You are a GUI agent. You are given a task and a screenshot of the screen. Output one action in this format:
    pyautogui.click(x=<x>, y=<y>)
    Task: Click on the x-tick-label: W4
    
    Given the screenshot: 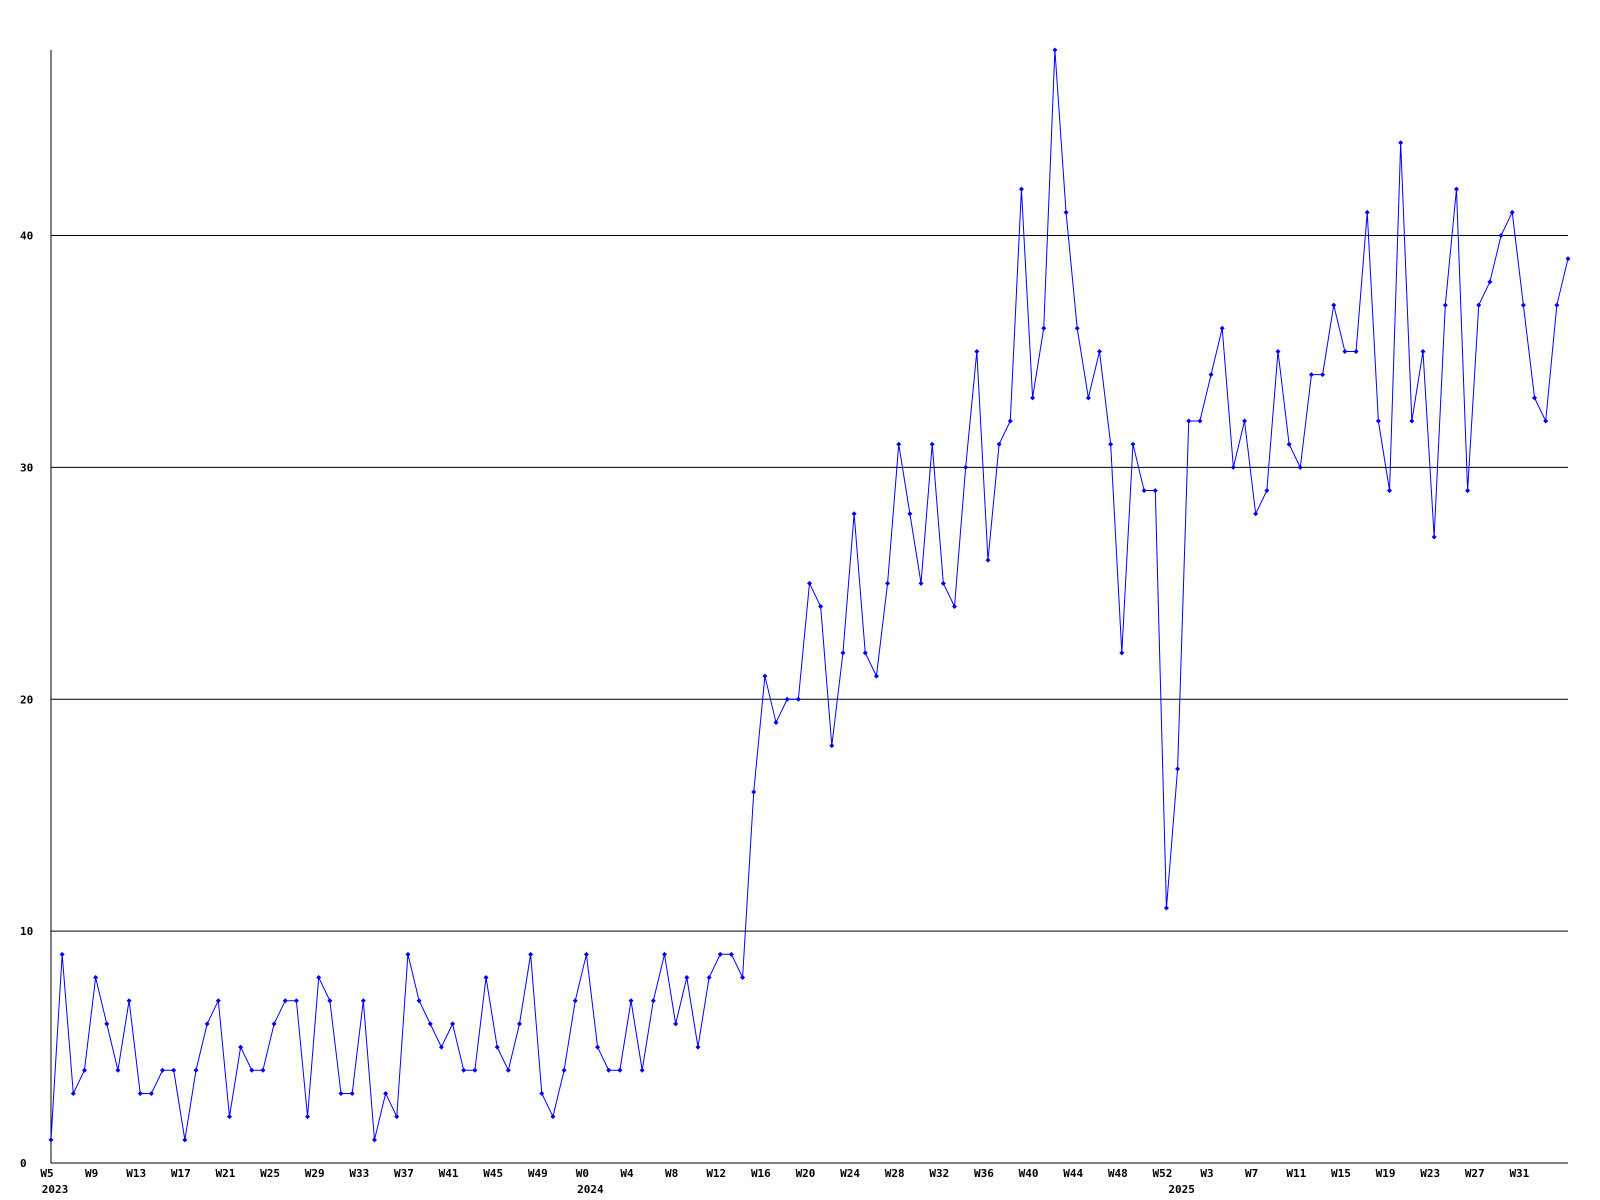 What is the action you would take?
    pyautogui.click(x=627, y=1173)
    